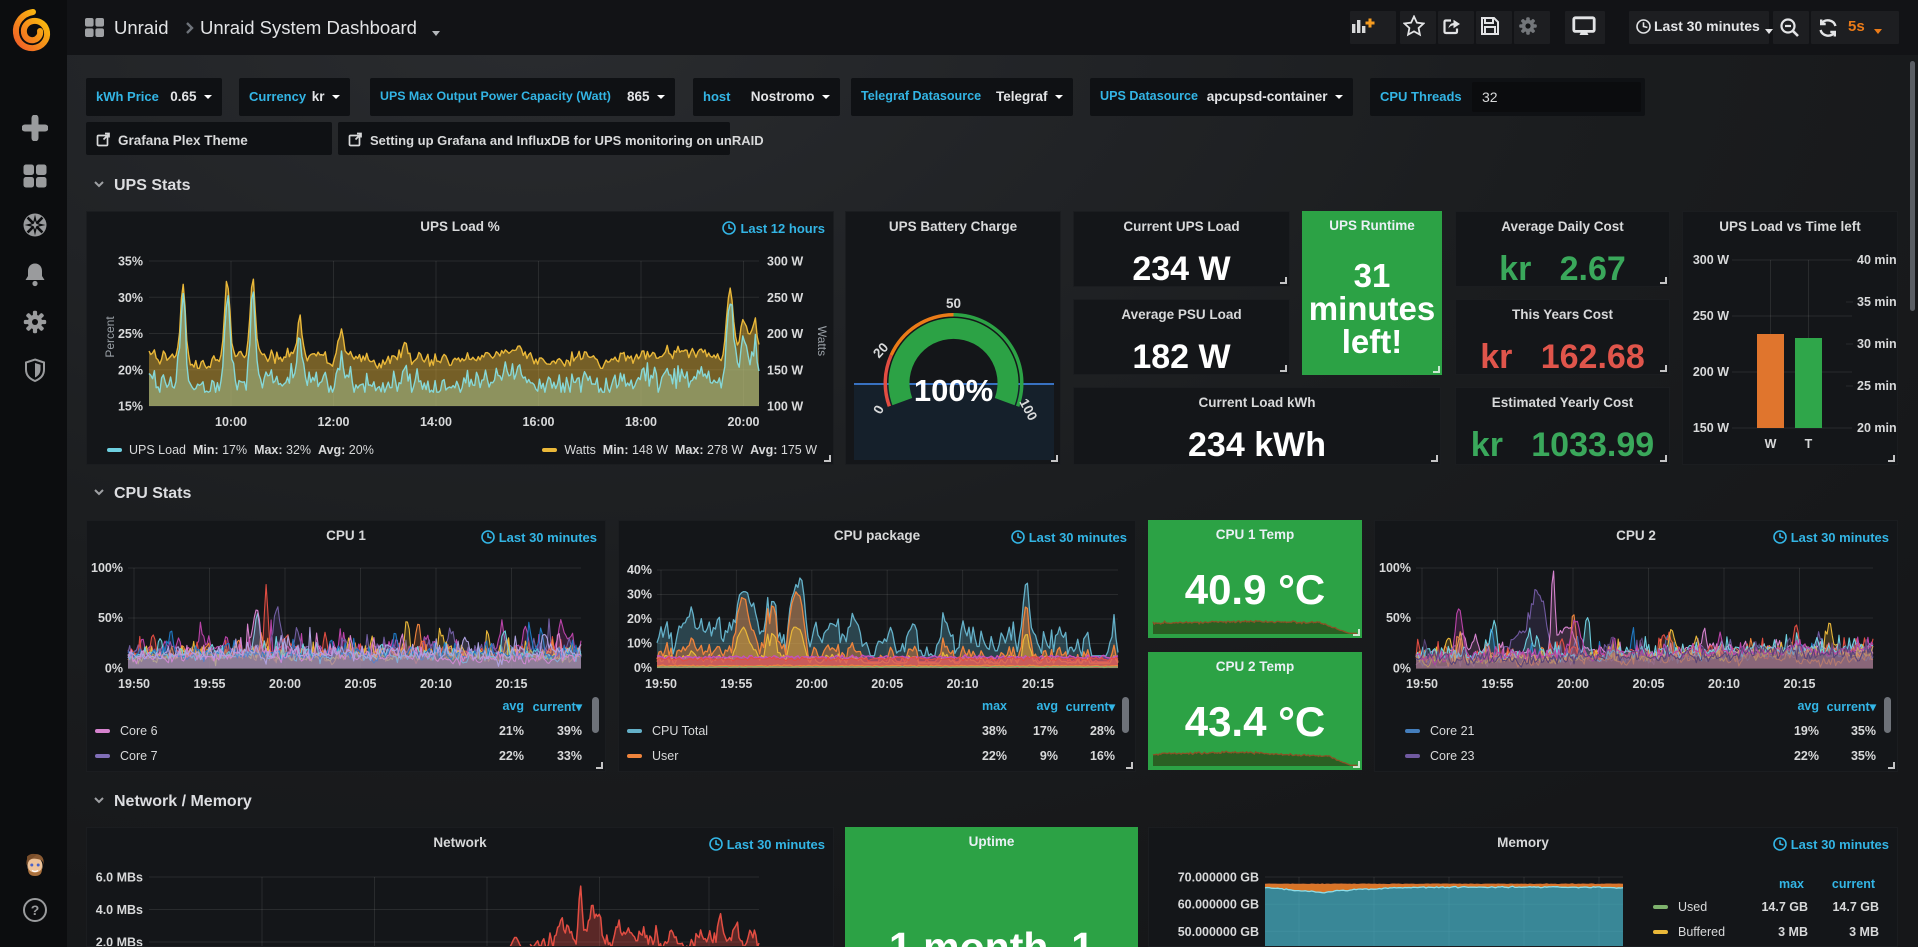 The width and height of the screenshot is (1918, 947). Describe the element at coordinates (953, 303) in the screenshot. I see `svg-text: 50` at that location.